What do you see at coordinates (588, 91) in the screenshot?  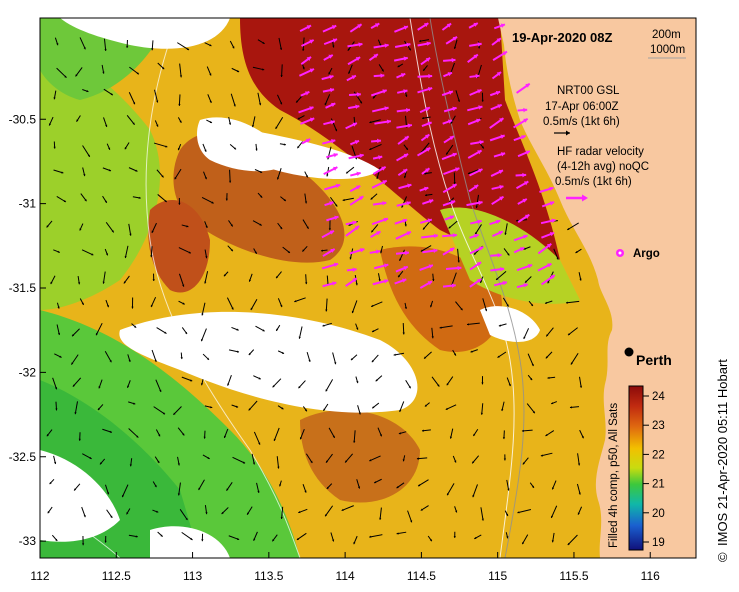 I see `nrt-legend-line1: NRT00 GSL` at bounding box center [588, 91].